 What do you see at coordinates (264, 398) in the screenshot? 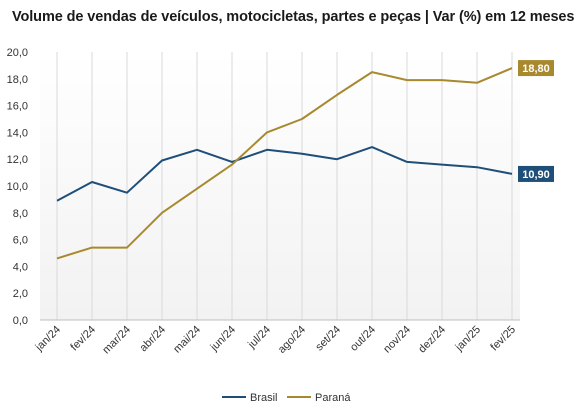
I see `legend-label: Brasil` at bounding box center [264, 398].